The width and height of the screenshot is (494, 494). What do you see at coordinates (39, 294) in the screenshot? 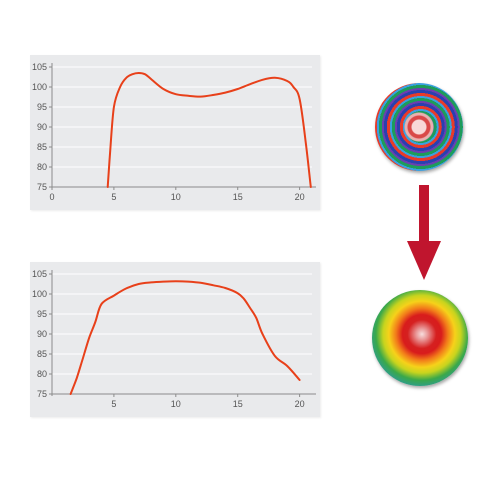
I see `bottom-chart-y-tick-label: 100` at bounding box center [39, 294].